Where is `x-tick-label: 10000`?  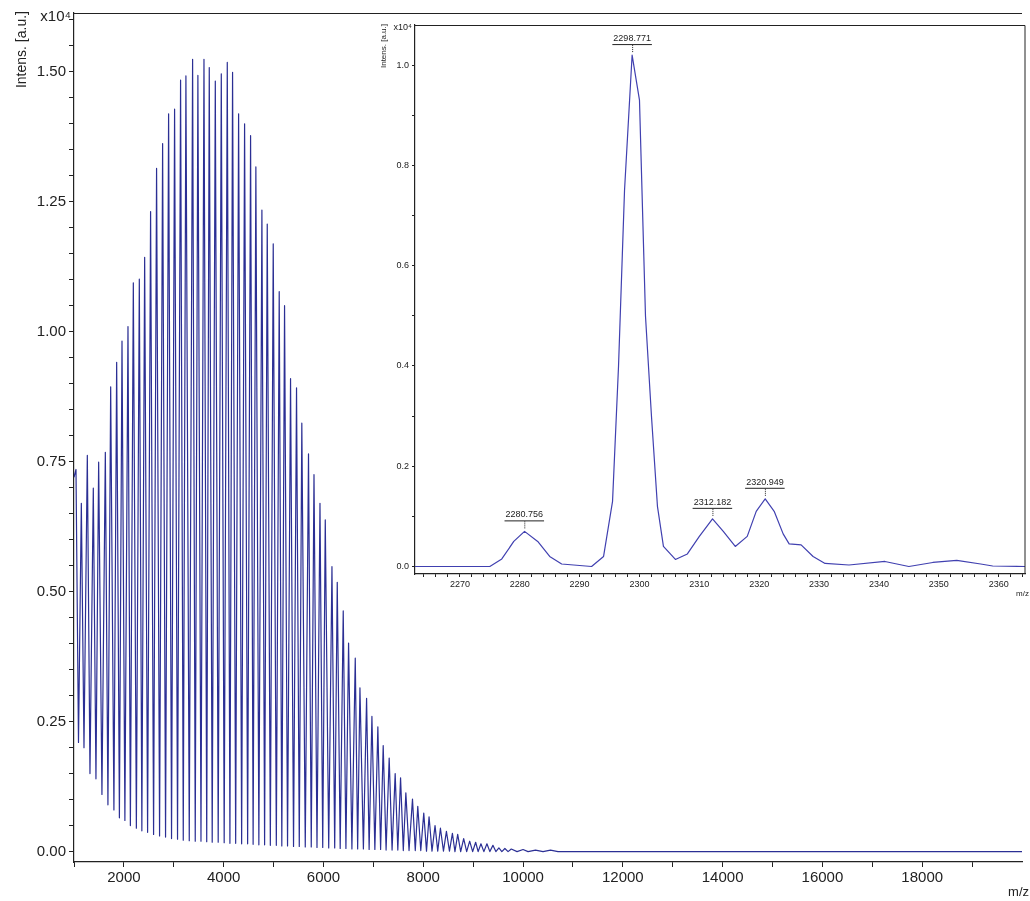
x-tick-label: 10000 is located at coordinates (523, 877).